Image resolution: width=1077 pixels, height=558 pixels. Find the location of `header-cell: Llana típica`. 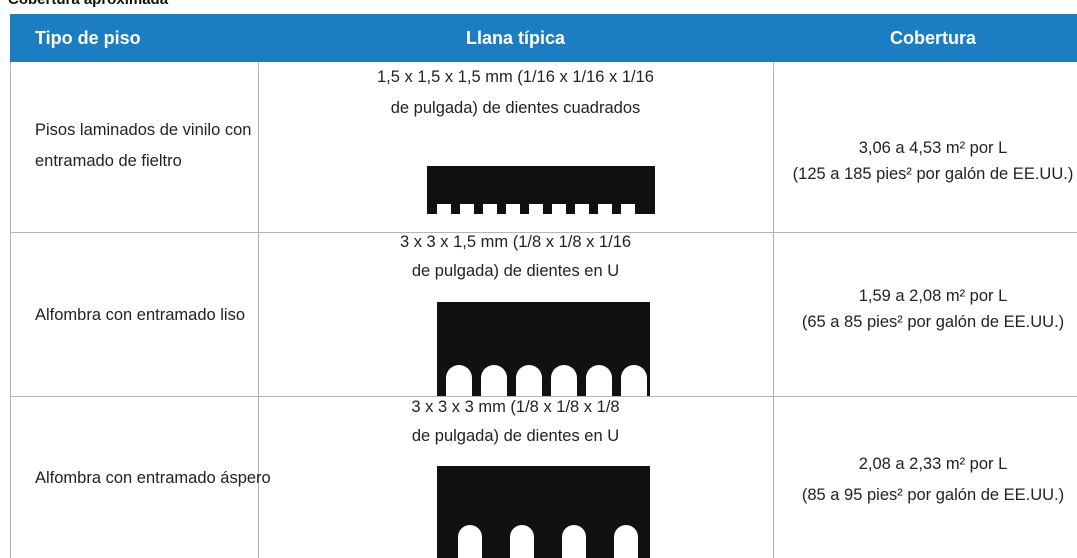

header-cell: Llana típica is located at coordinates (515, 38).